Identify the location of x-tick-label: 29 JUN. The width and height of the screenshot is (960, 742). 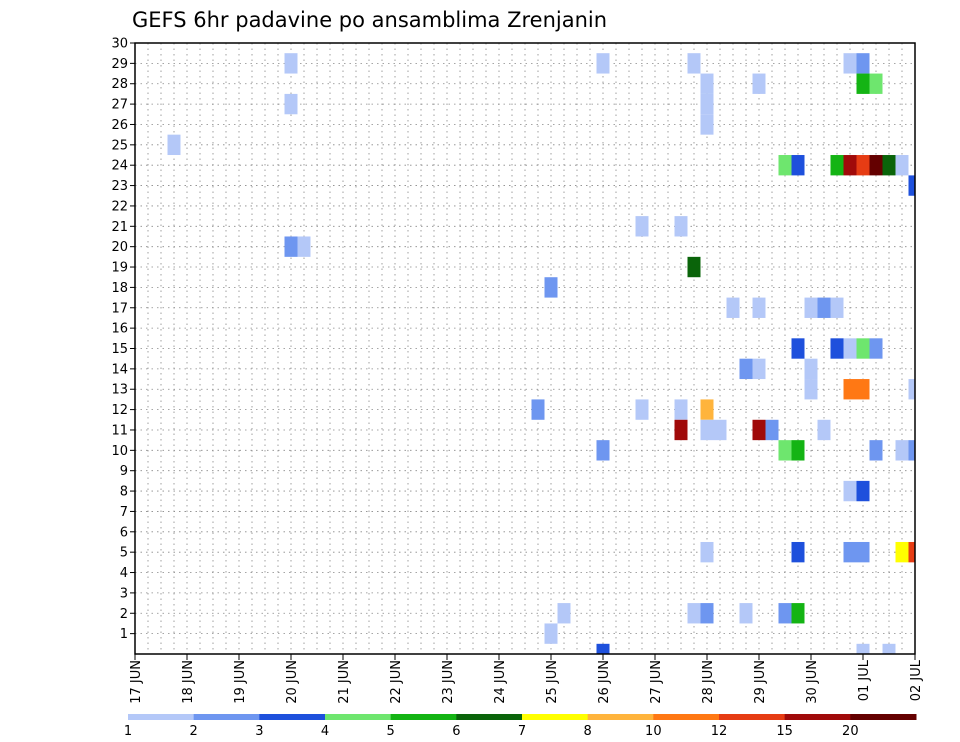
(760, 682).